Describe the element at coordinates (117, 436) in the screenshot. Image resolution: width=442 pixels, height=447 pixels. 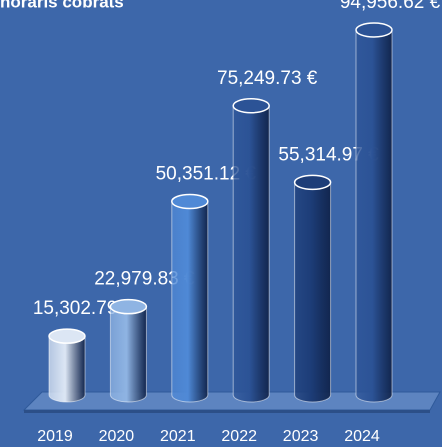
I see `x-tick-label: 2020` at that location.